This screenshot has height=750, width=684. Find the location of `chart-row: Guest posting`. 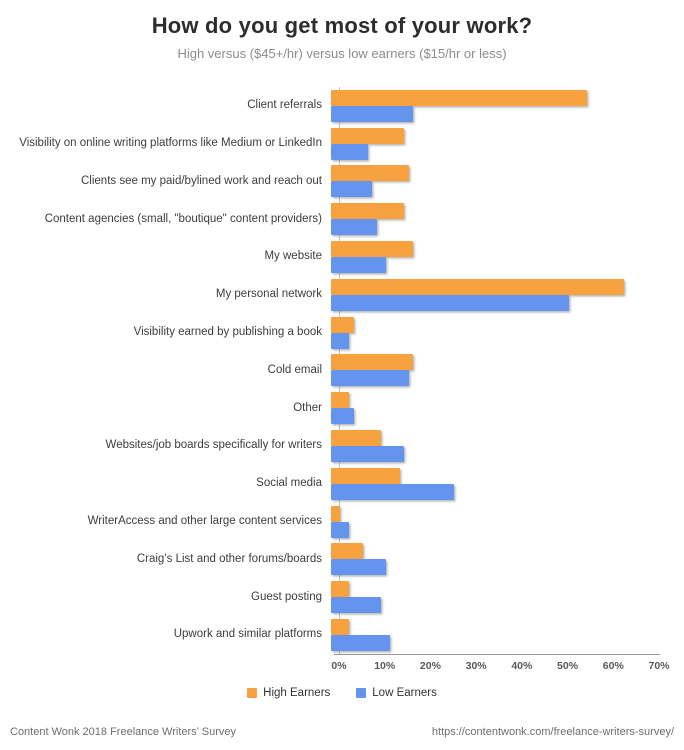

chart-row: Guest posting is located at coordinates (342, 597).